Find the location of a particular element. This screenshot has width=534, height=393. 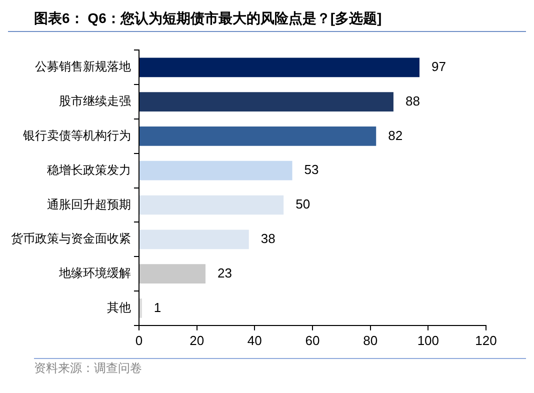

x-tick-label: 0 is located at coordinates (139, 340).